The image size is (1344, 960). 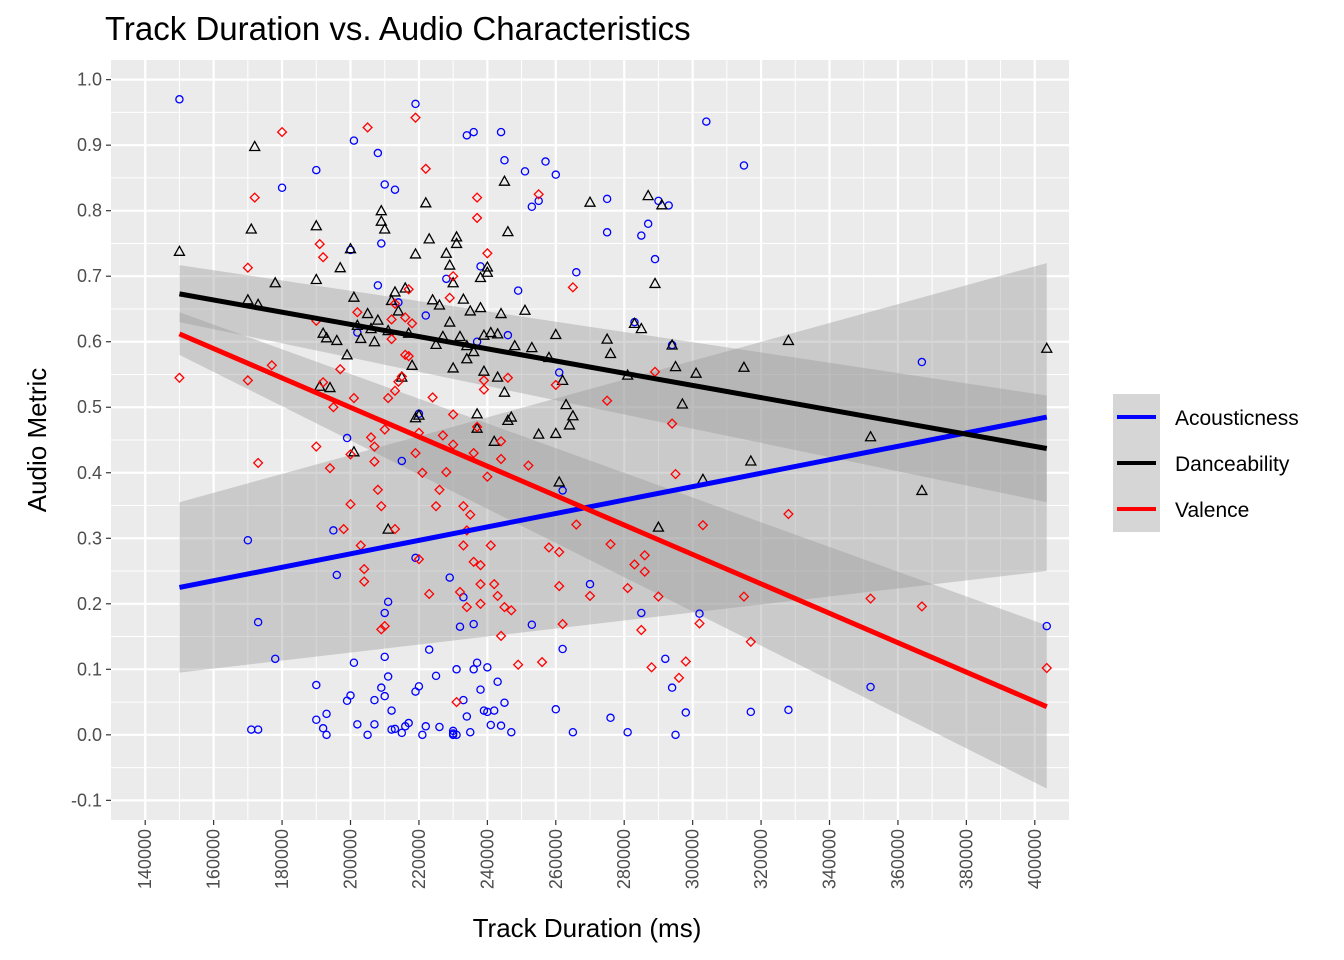 What do you see at coordinates (830, 859) in the screenshot?
I see `x-tick-label: 340000` at bounding box center [830, 859].